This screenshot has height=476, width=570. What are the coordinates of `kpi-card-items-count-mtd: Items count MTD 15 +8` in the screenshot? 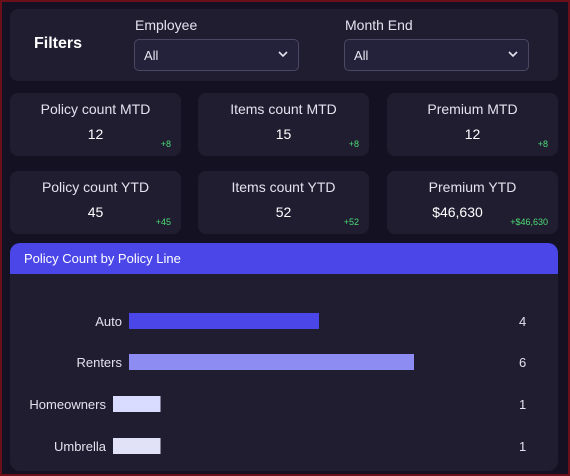 It's located at (283, 124).